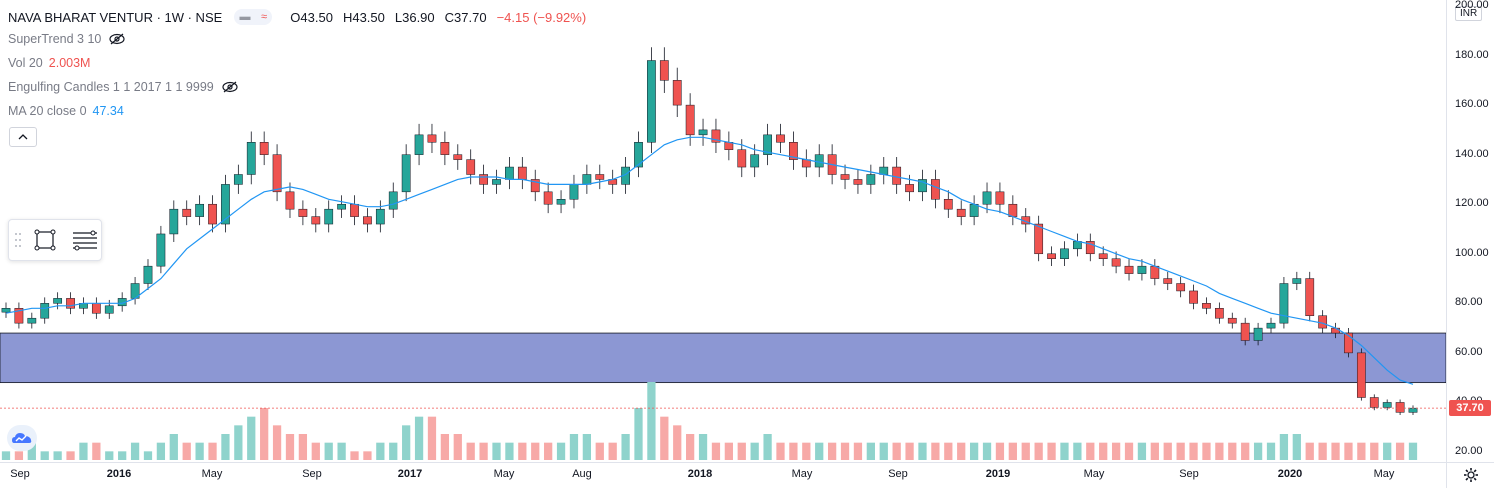  I want to click on wave-icon: ≈, so click(264, 17).